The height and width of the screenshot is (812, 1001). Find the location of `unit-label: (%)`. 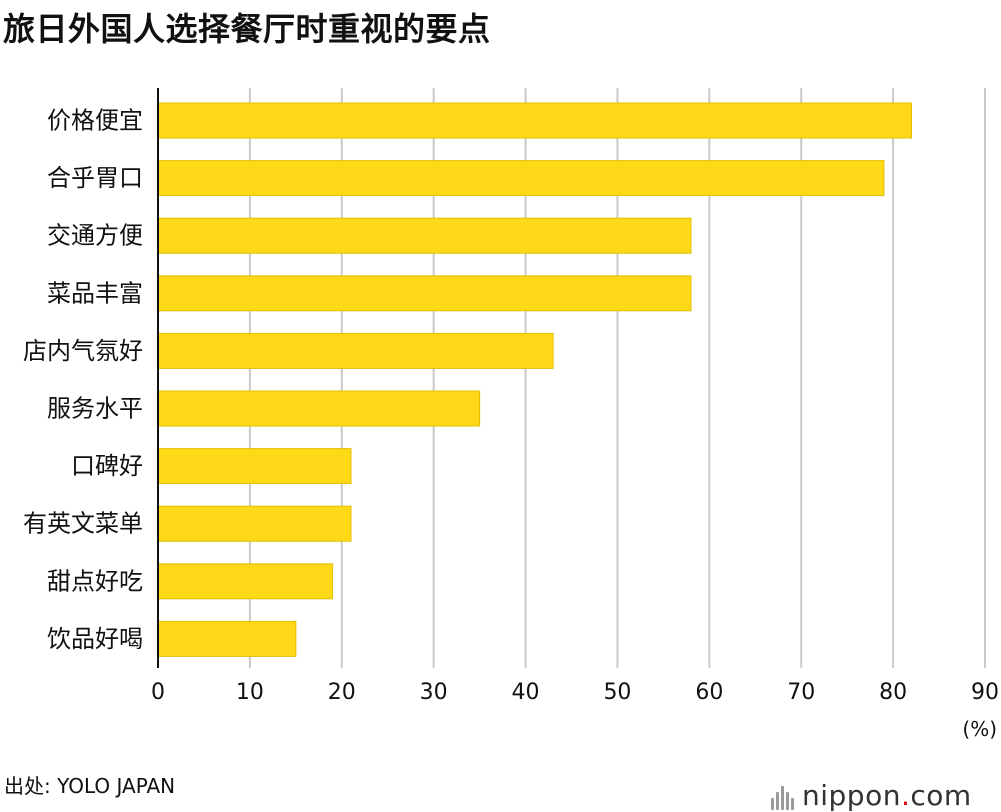

unit-label: (%) is located at coordinates (979, 729).